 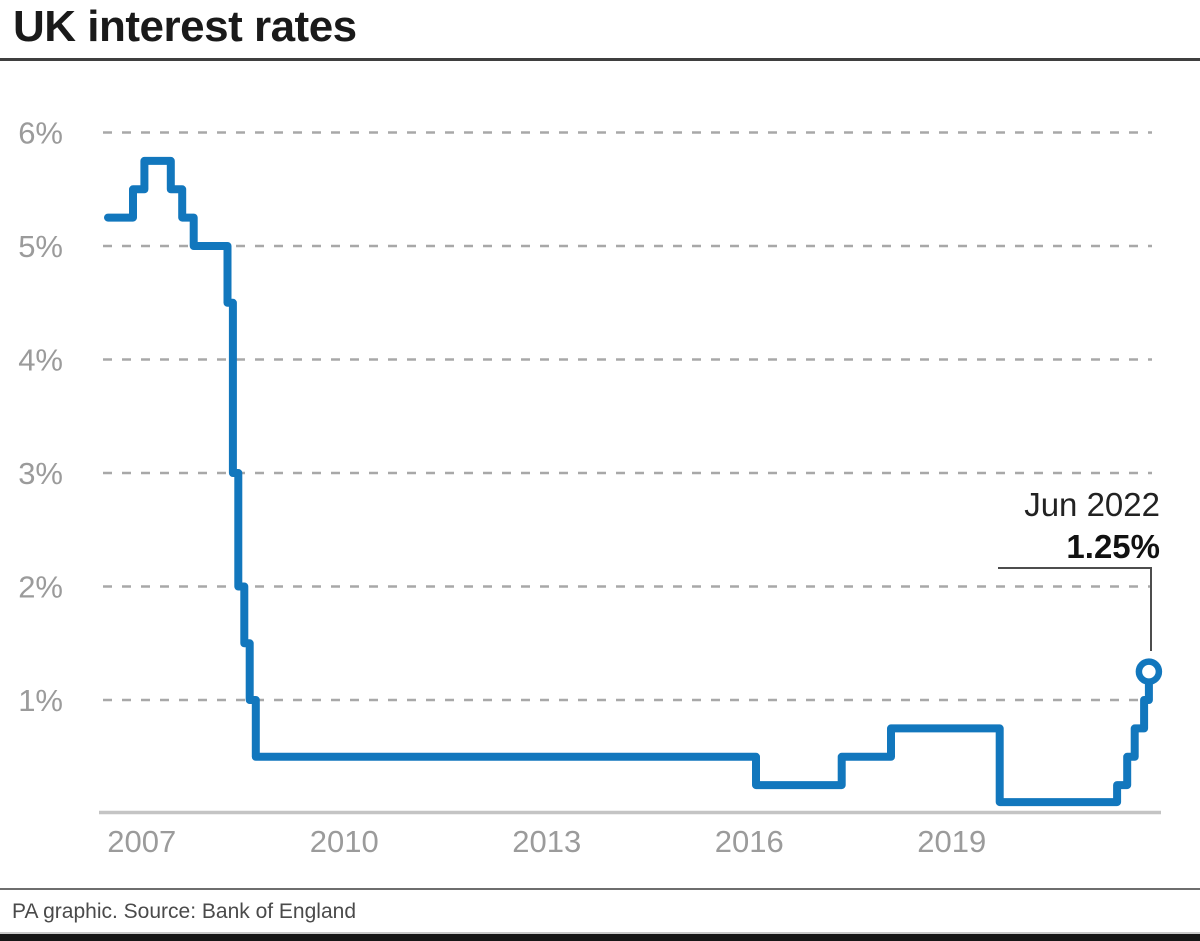 I want to click on y-tick-label: 5%, so click(x=40, y=246).